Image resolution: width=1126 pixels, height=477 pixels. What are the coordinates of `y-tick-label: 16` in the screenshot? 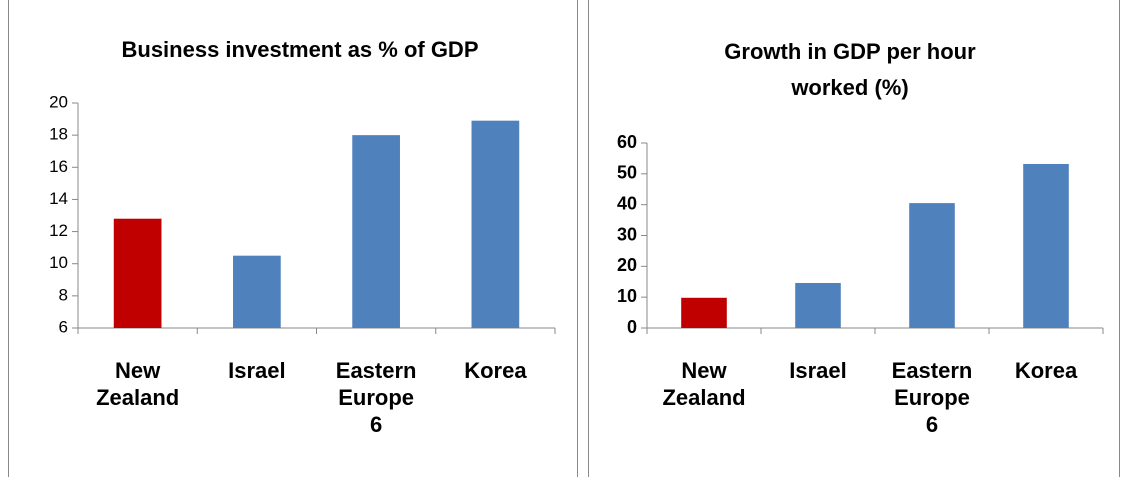 It's located at (58, 166).